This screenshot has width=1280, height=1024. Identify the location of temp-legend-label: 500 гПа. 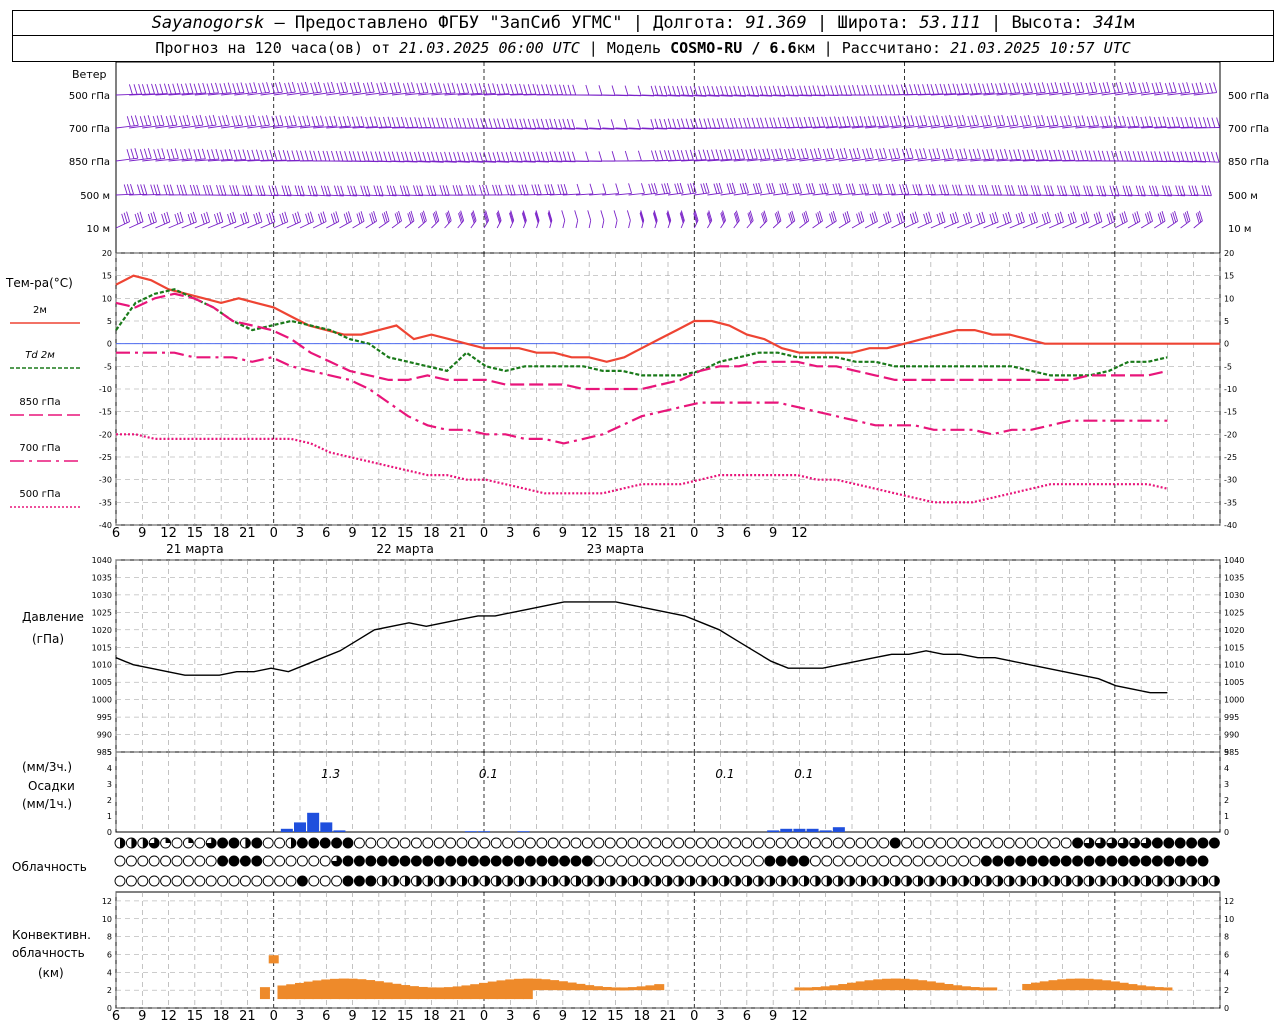
(39, 494).